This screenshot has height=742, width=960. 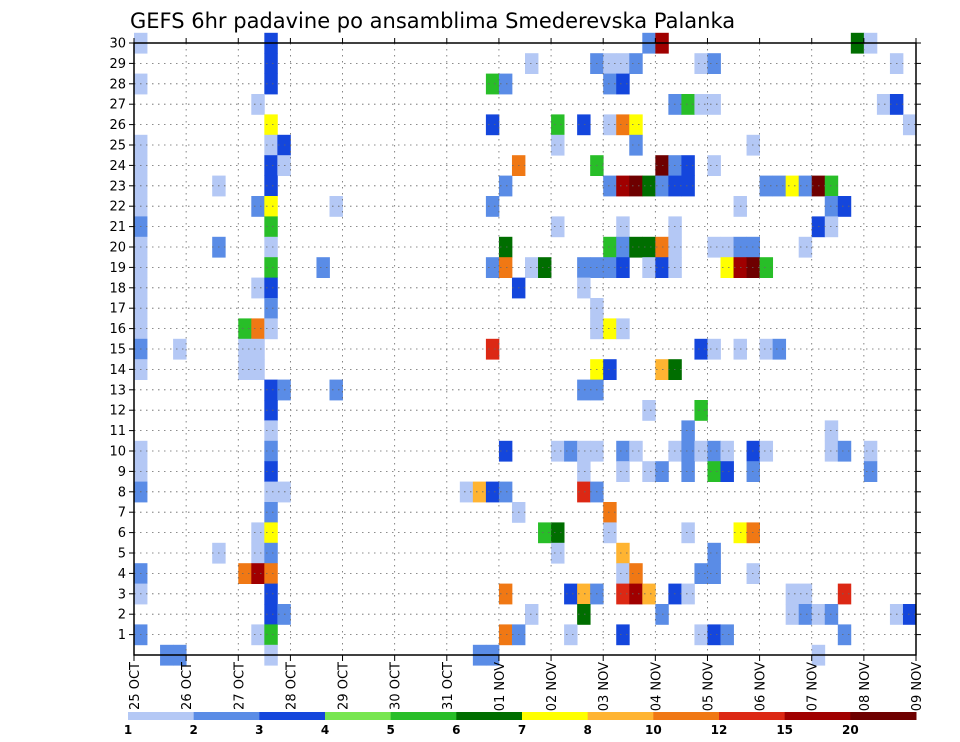 I want to click on legend-label: 1, so click(x=128, y=730).